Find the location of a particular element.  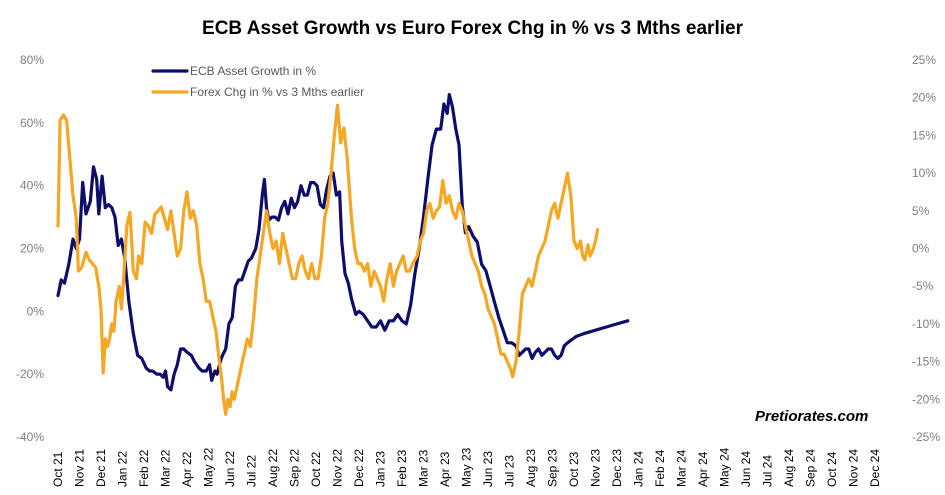

y-right-tick-label: -10% is located at coordinates (926, 324).